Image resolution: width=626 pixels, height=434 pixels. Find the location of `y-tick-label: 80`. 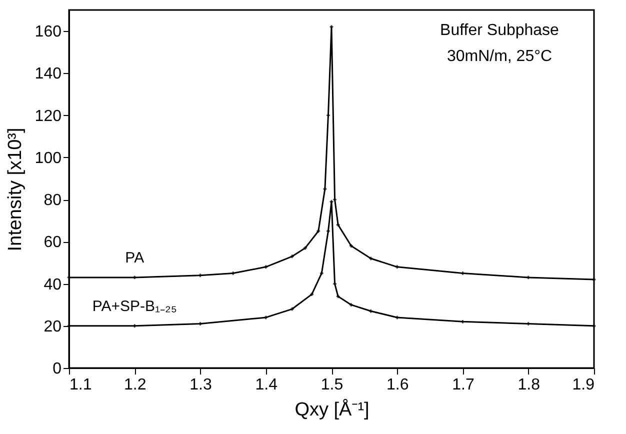

y-tick-label: 80 is located at coordinates (53, 201).